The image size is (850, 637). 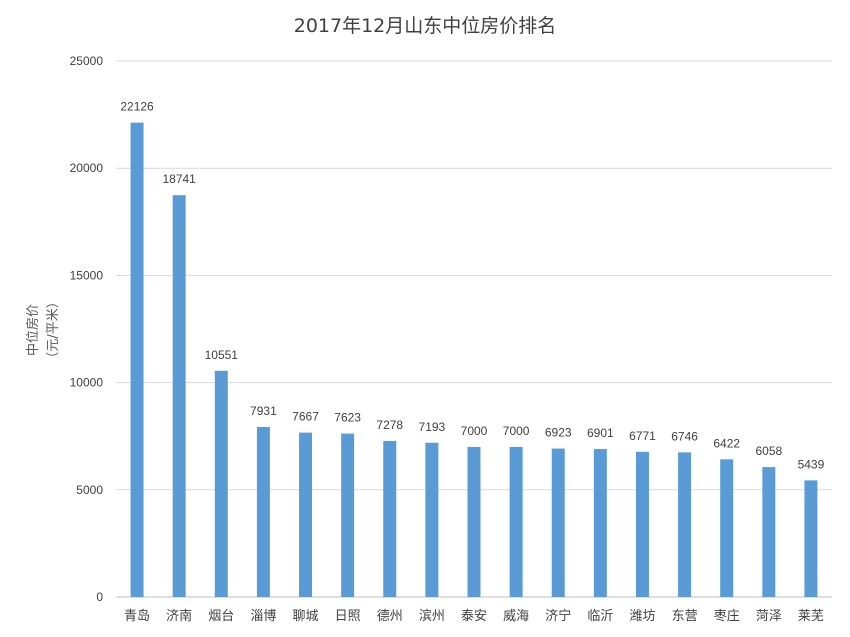 I want to click on data-label: 6058, so click(x=768, y=451).